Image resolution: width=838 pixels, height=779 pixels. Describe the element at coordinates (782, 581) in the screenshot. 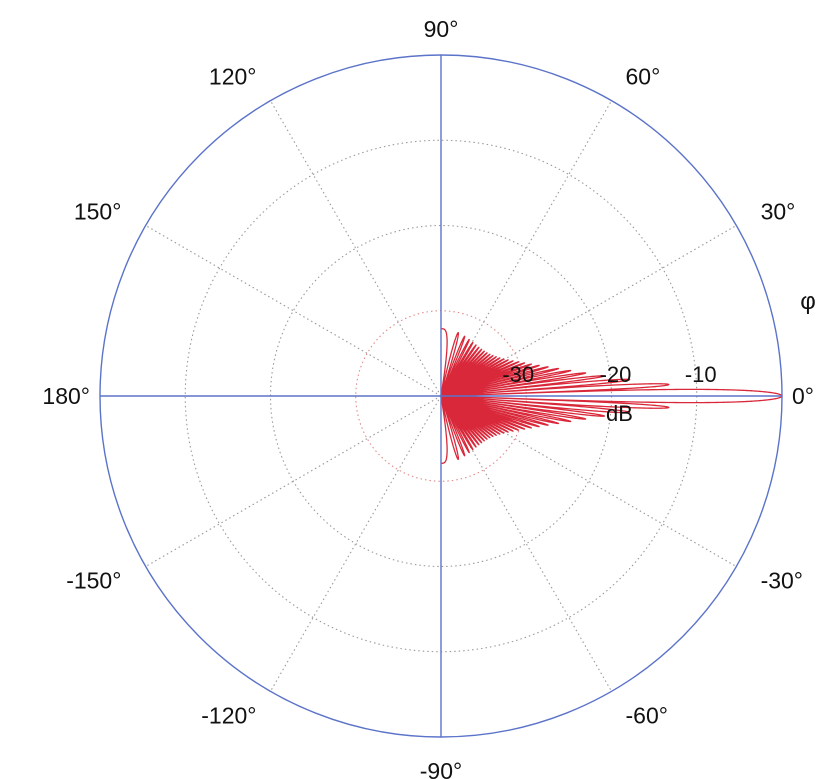

I see `angle-tick-label: -30°` at that location.